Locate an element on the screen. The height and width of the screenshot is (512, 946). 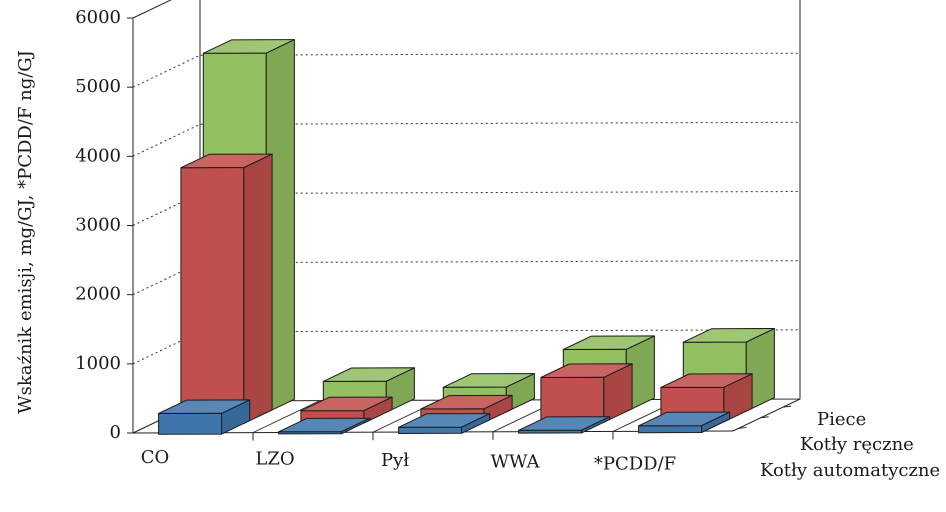
y-tick-label: 2000 is located at coordinates (98, 294).